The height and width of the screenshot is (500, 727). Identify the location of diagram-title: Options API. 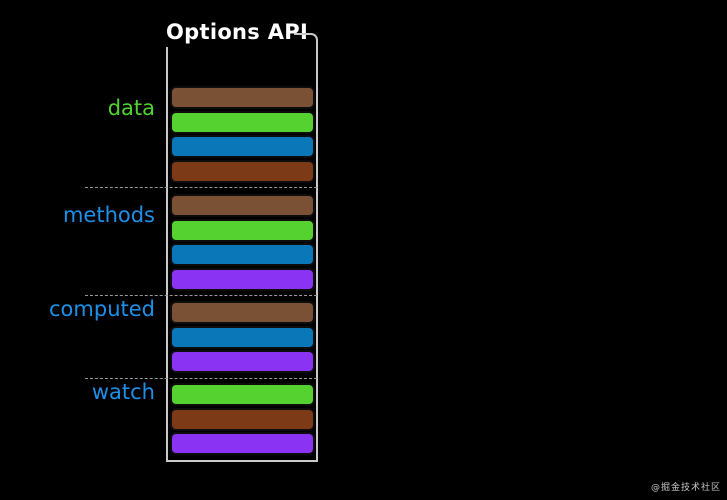
(237, 32).